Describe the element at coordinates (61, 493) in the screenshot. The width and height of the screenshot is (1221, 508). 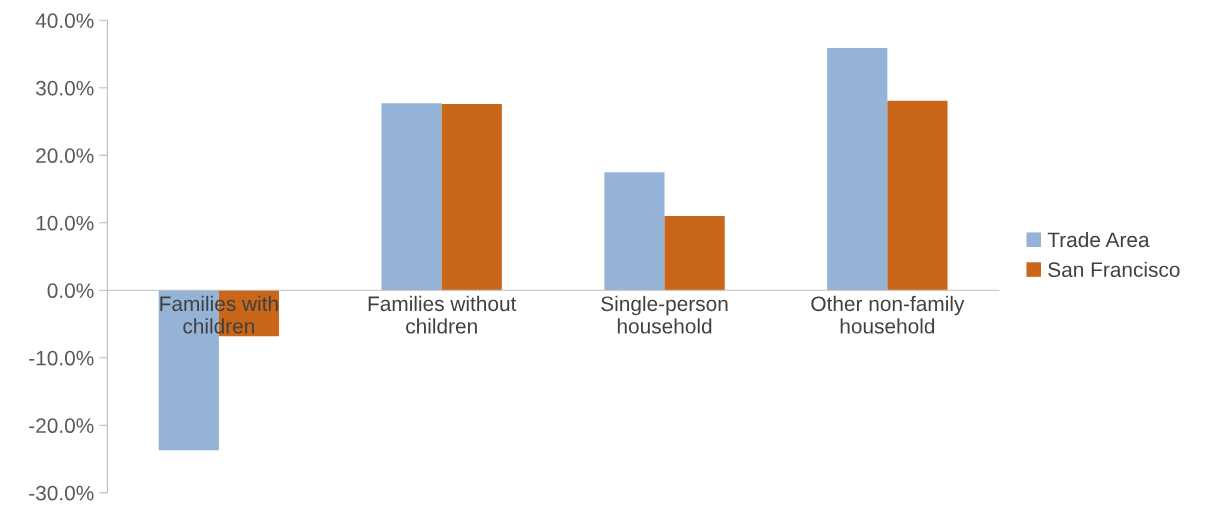
I see `y-tick-label: -30.0%` at that location.